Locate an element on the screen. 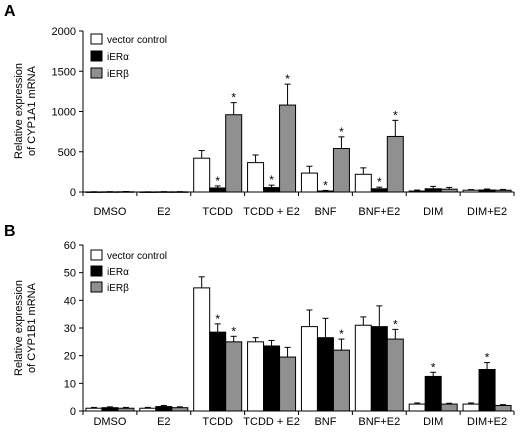 The image size is (520, 432). y-tick-label: 40 is located at coordinates (70, 301).